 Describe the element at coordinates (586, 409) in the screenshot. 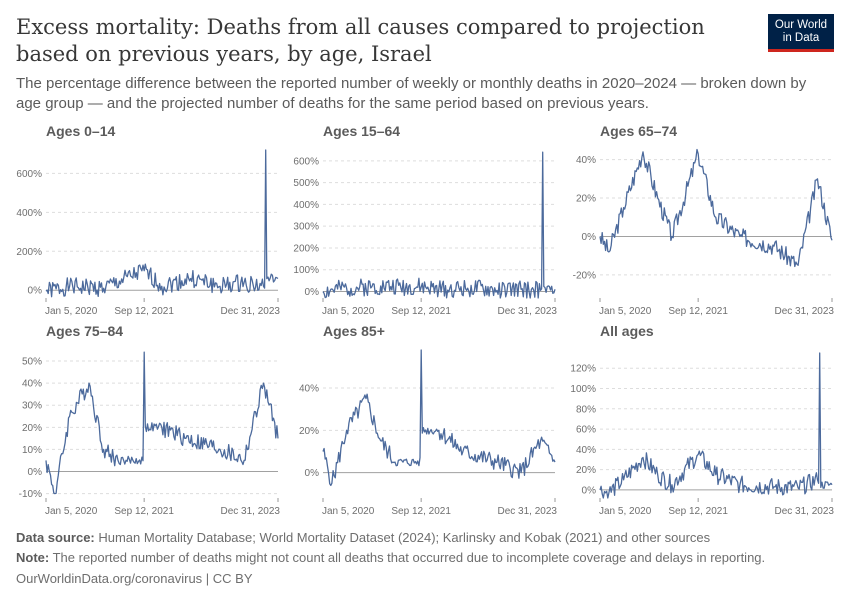

I see `y-tick-label: 80%` at that location.